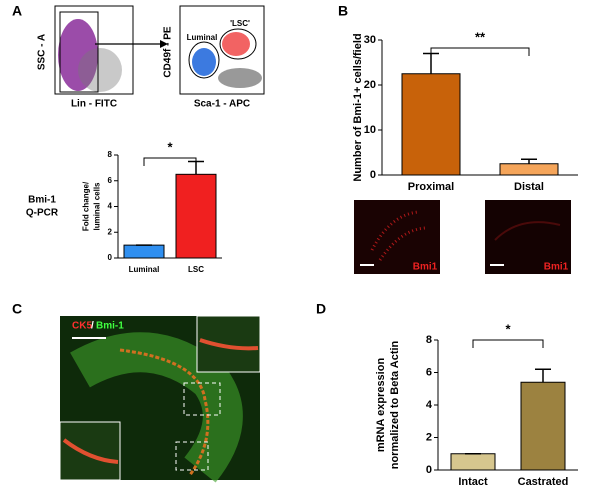  What do you see at coordinates (144, 269) in the screenshot?
I see `x-tick-label: Luminal` at bounding box center [144, 269].